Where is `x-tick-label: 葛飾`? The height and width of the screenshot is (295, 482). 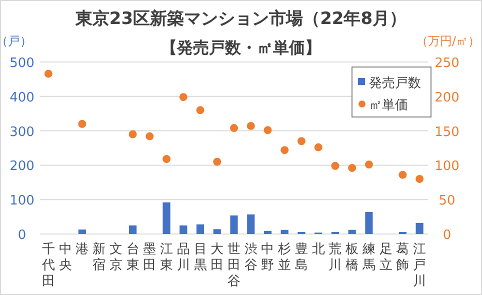 x-tick-label: 葛飾 is located at coordinates (403, 257).